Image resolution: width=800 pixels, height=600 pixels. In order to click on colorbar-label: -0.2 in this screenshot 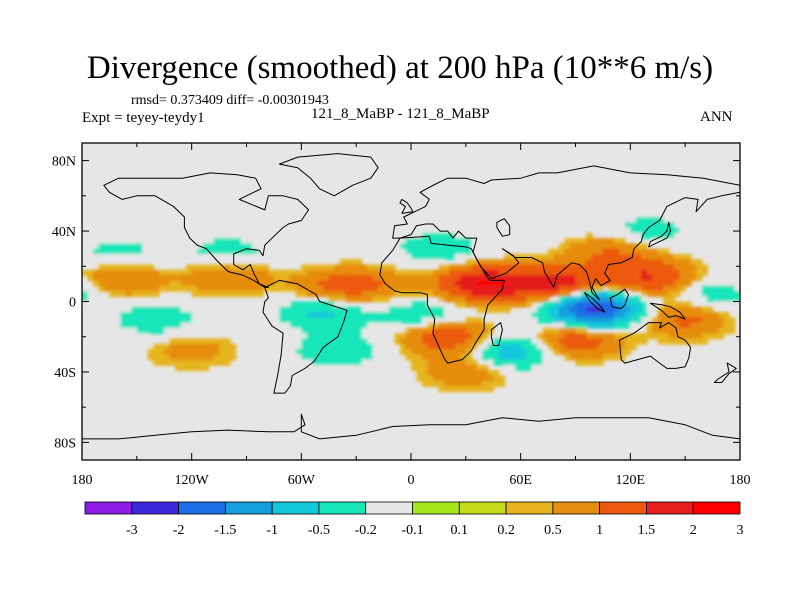, I will do `click(366, 530)`.